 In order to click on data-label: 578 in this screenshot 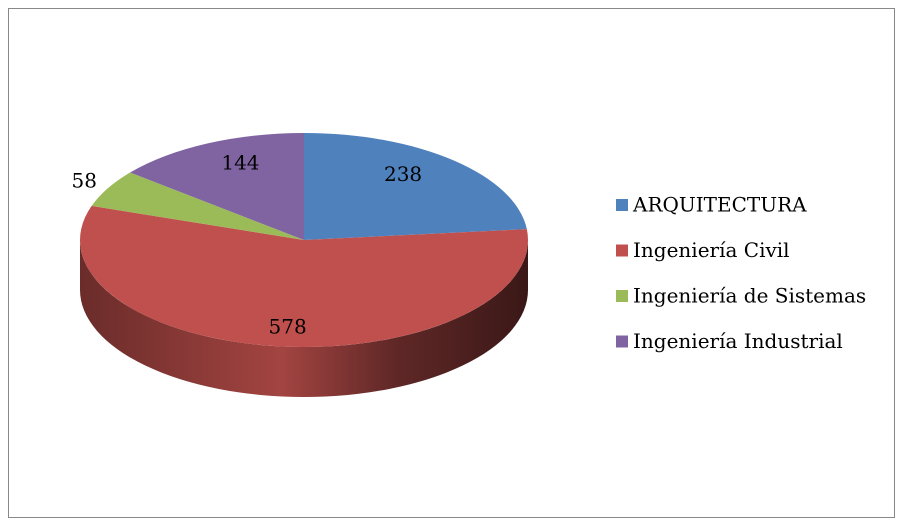, I will do `click(288, 327)`.